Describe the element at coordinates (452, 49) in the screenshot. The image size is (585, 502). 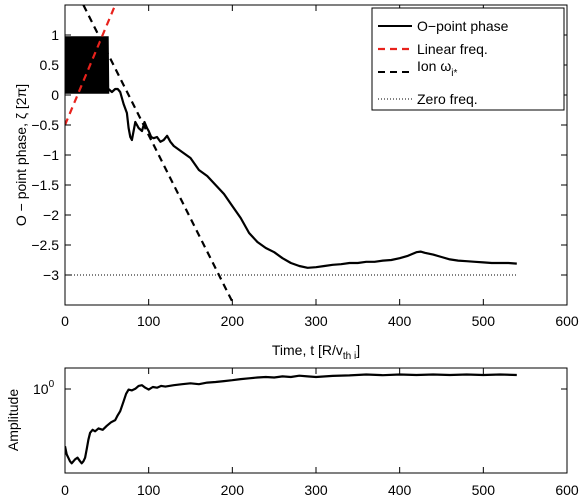
I see `legend-label-linear-freq: Linear freq.` at that location.